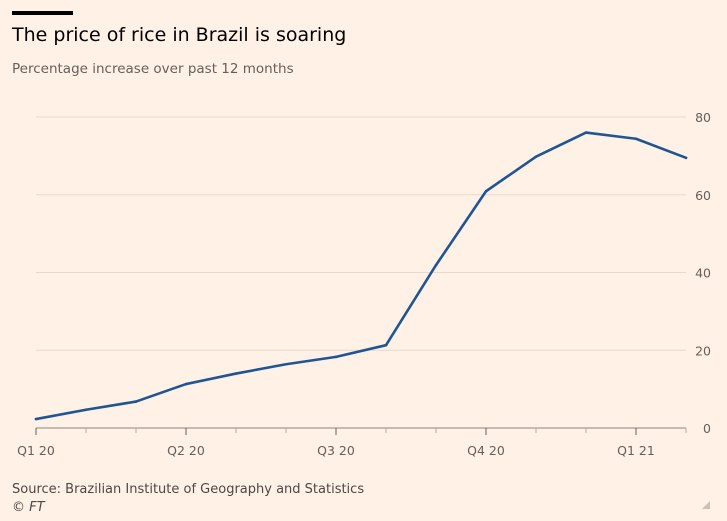  What do you see at coordinates (703, 195) in the screenshot?
I see `y-tick-label-60: 60` at bounding box center [703, 195].